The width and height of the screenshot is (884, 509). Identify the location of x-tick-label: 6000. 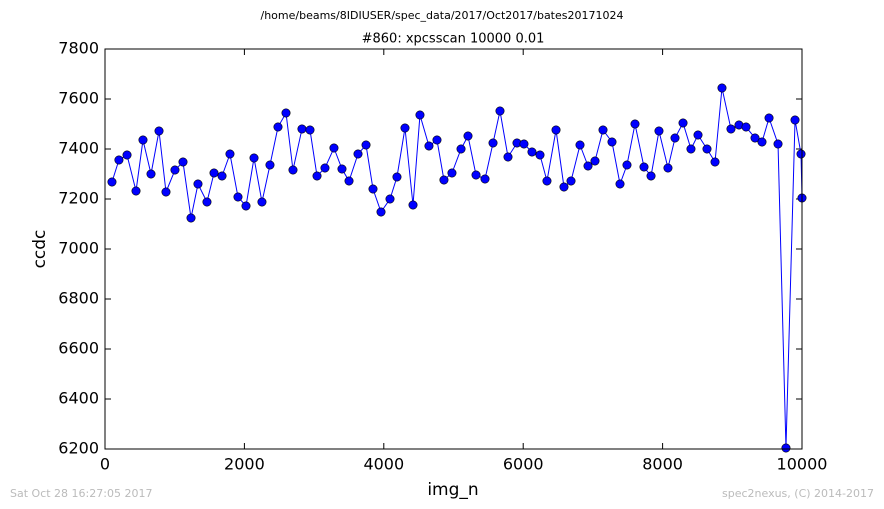
(523, 464).